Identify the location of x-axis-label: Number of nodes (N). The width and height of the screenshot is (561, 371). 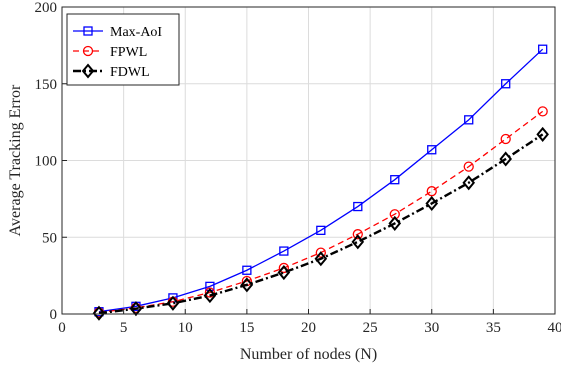
(308, 354).